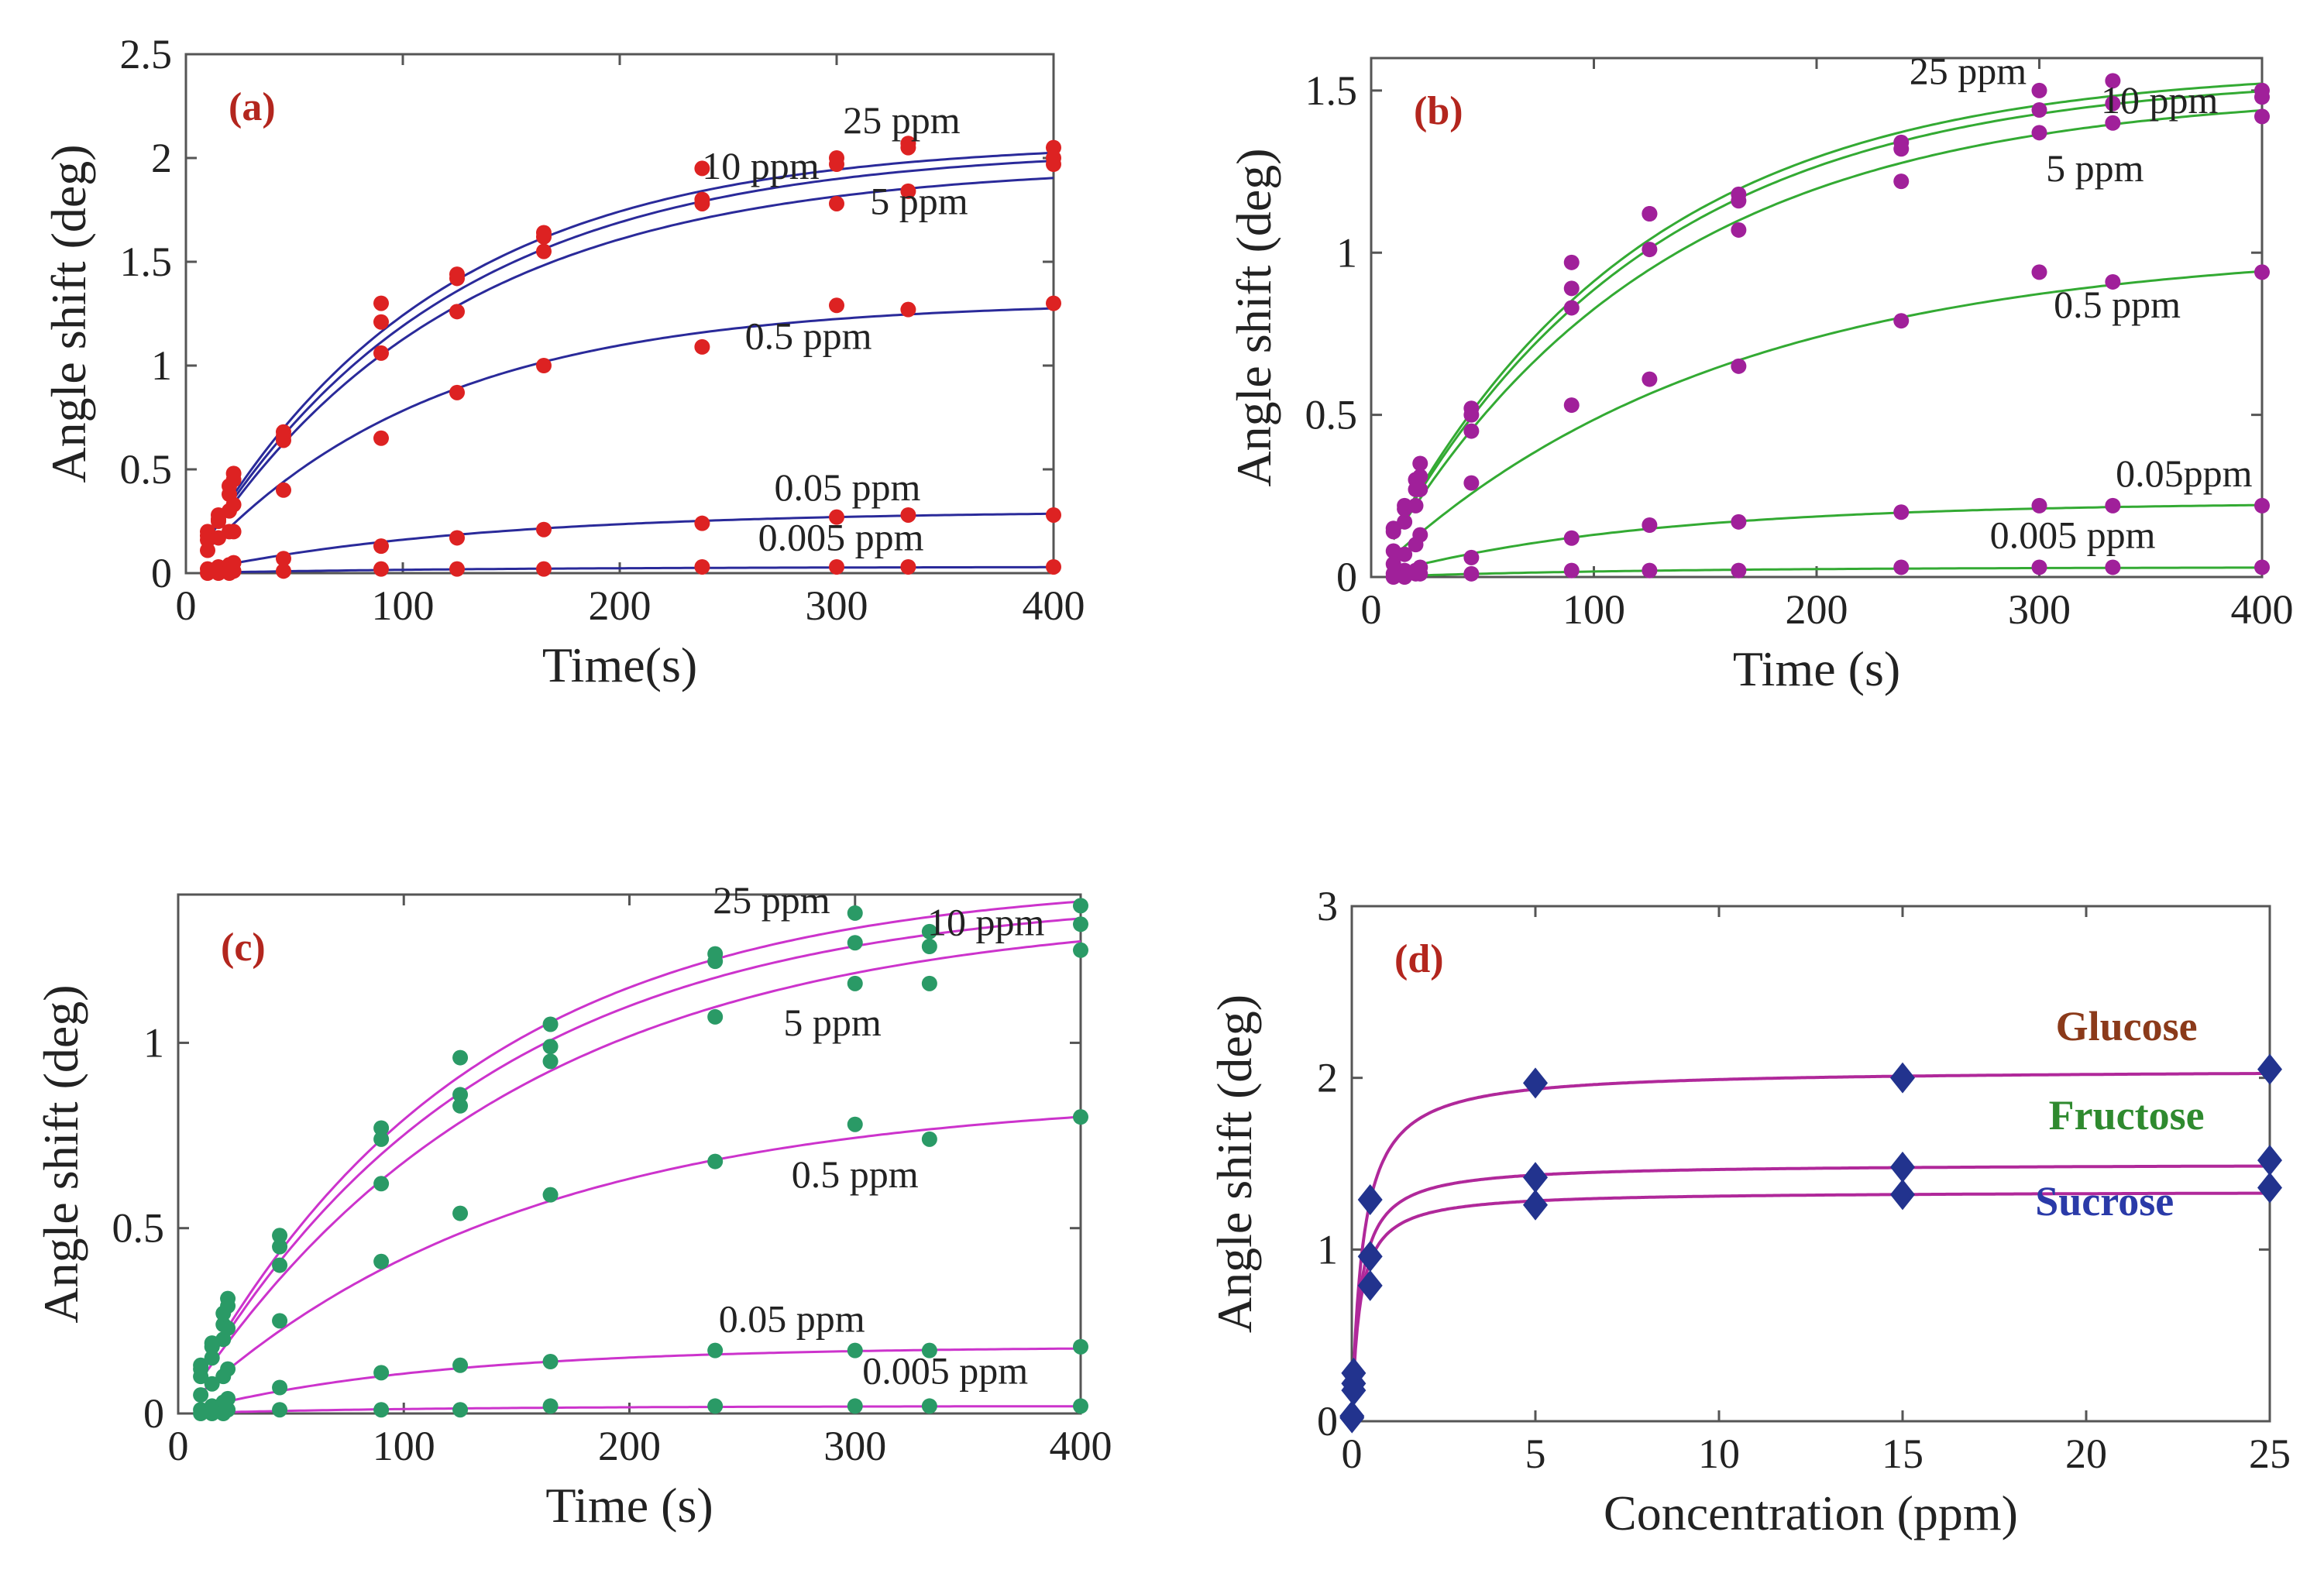  Describe the element at coordinates (1438, 111) in the screenshot. I see `panel-tag: (b)` at that location.